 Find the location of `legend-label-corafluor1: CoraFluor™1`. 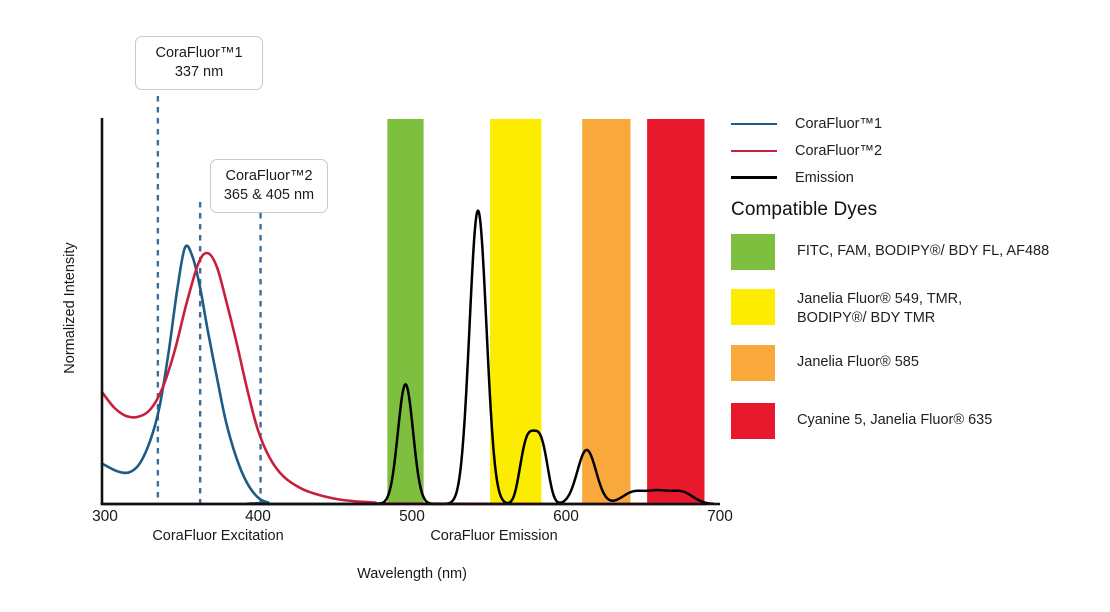

legend-label-corafluor1: CoraFluor™1 is located at coordinates (839, 123).